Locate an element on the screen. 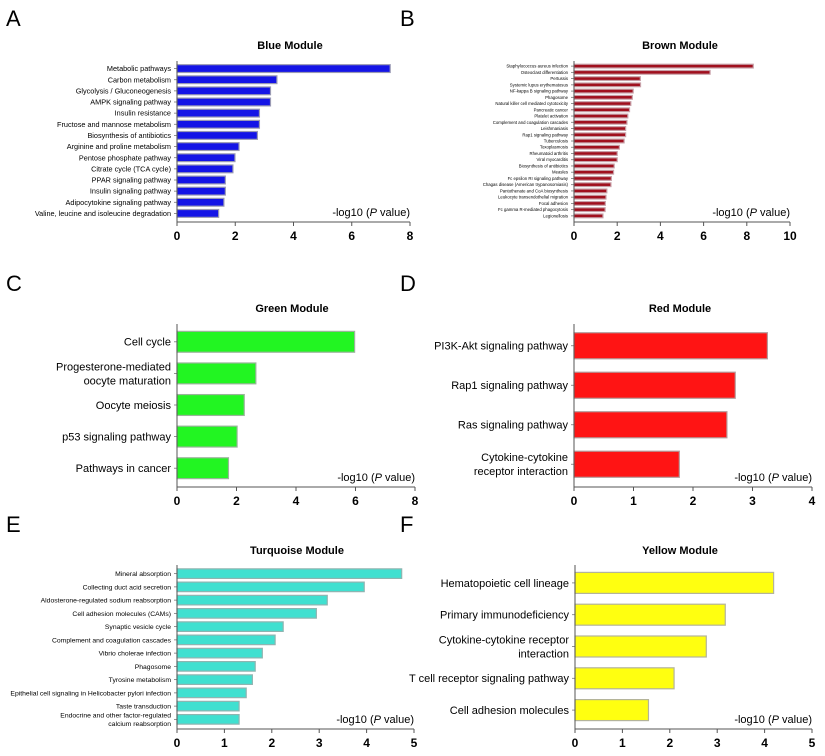  chart-title: Green Module is located at coordinates (291, 309).